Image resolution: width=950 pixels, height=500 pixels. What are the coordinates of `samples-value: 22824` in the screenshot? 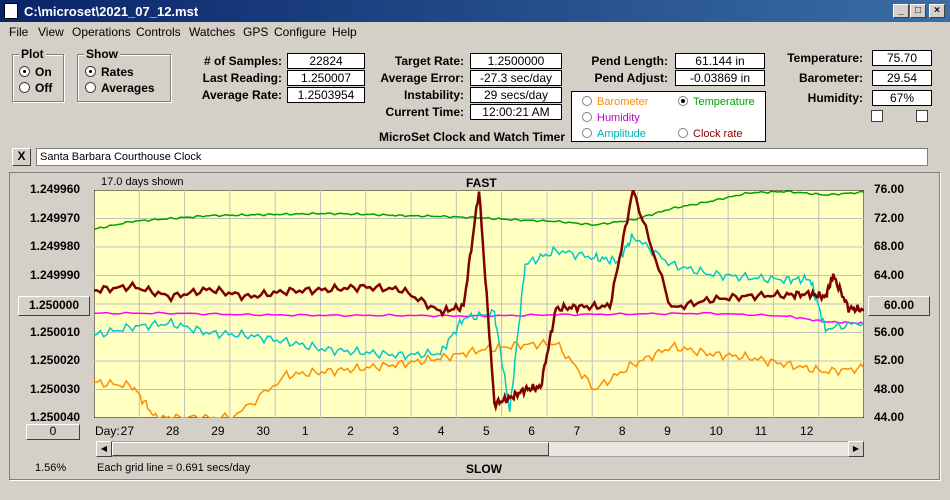 It's located at (326, 61).